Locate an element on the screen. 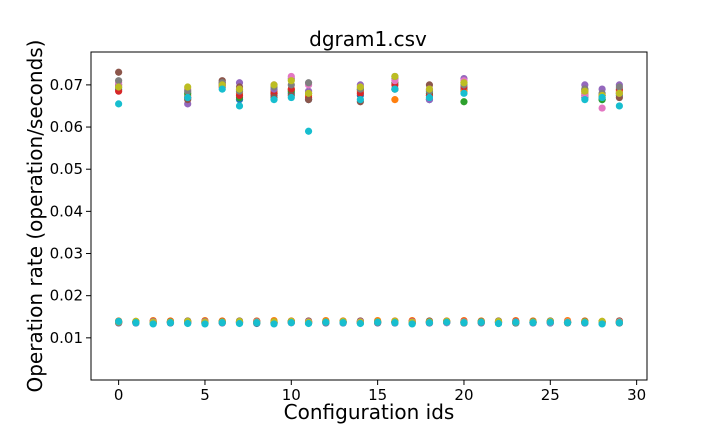  x-tick-label: 25 is located at coordinates (550, 395).